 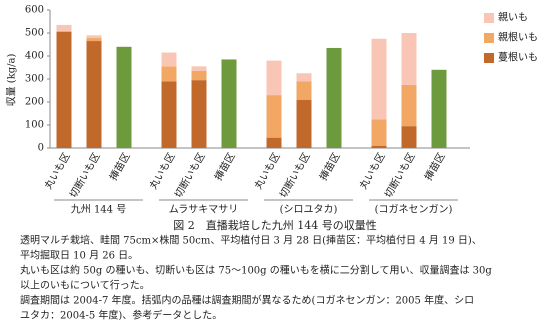 I want to click on y-tick-label: 500, so click(x=34, y=33).